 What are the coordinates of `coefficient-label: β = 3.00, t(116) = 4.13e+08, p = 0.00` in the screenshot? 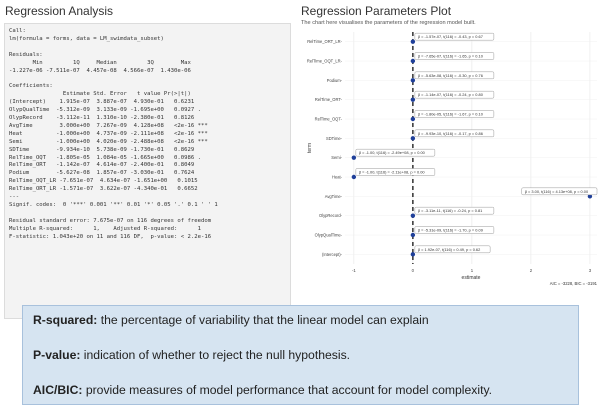 It's located at (557, 191).